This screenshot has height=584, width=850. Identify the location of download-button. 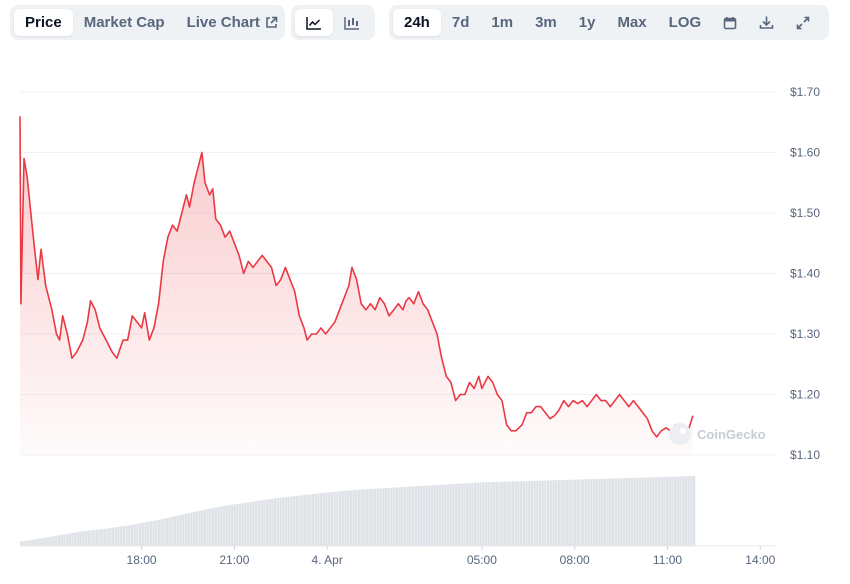
(766, 22).